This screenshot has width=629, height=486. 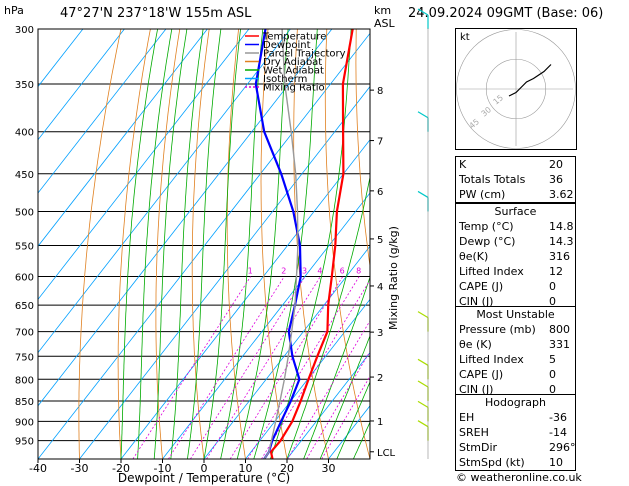 I want to click on surface-row: CIN (J) 0, so click(x=515, y=301).